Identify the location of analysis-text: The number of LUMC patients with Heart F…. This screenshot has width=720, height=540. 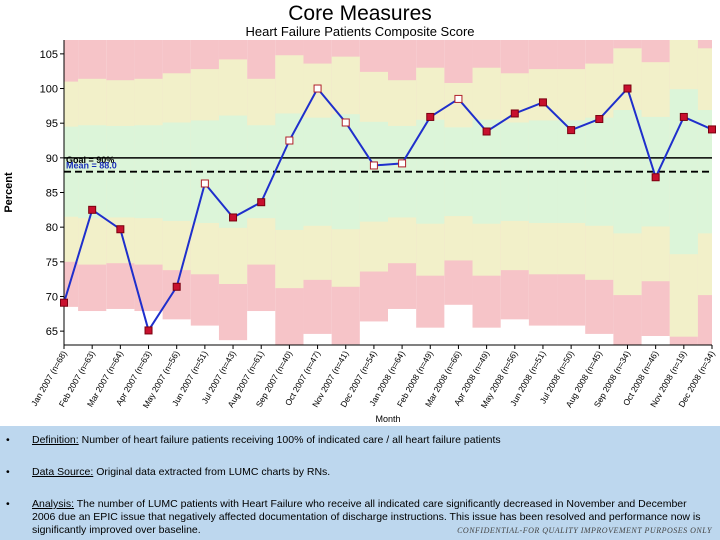
(366, 517).